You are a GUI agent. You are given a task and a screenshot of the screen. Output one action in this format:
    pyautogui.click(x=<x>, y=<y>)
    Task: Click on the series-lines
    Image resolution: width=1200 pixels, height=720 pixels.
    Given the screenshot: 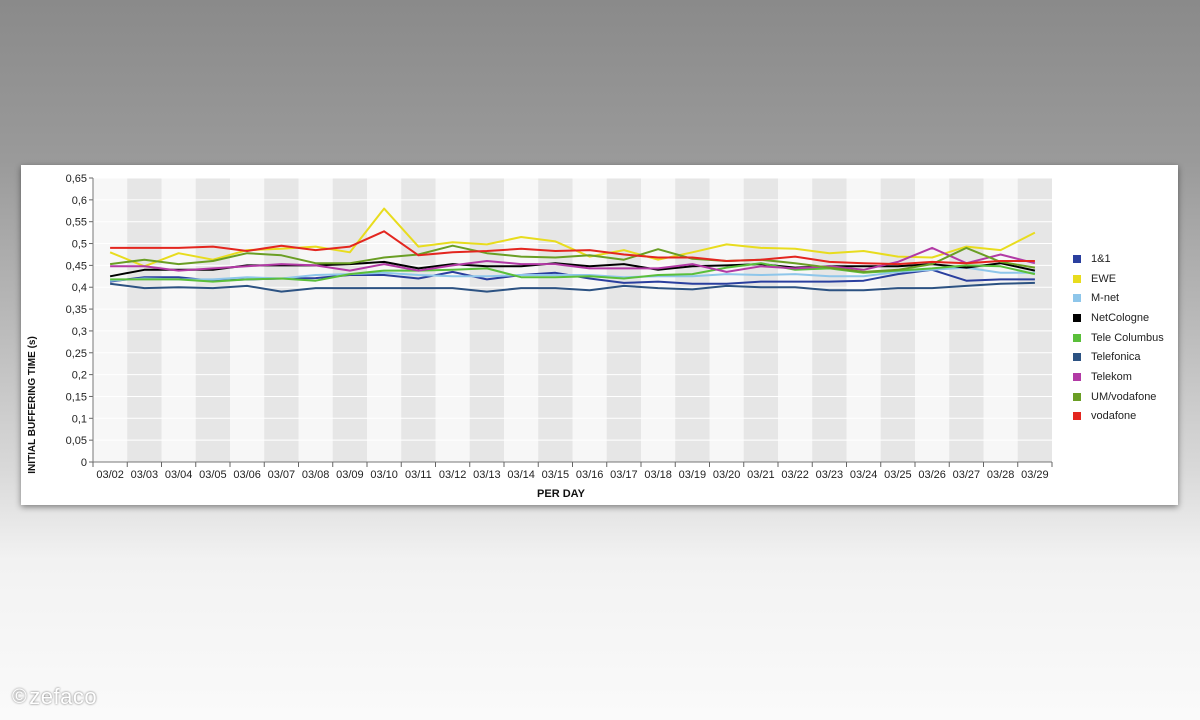 What is the action you would take?
    pyautogui.click(x=572, y=250)
    